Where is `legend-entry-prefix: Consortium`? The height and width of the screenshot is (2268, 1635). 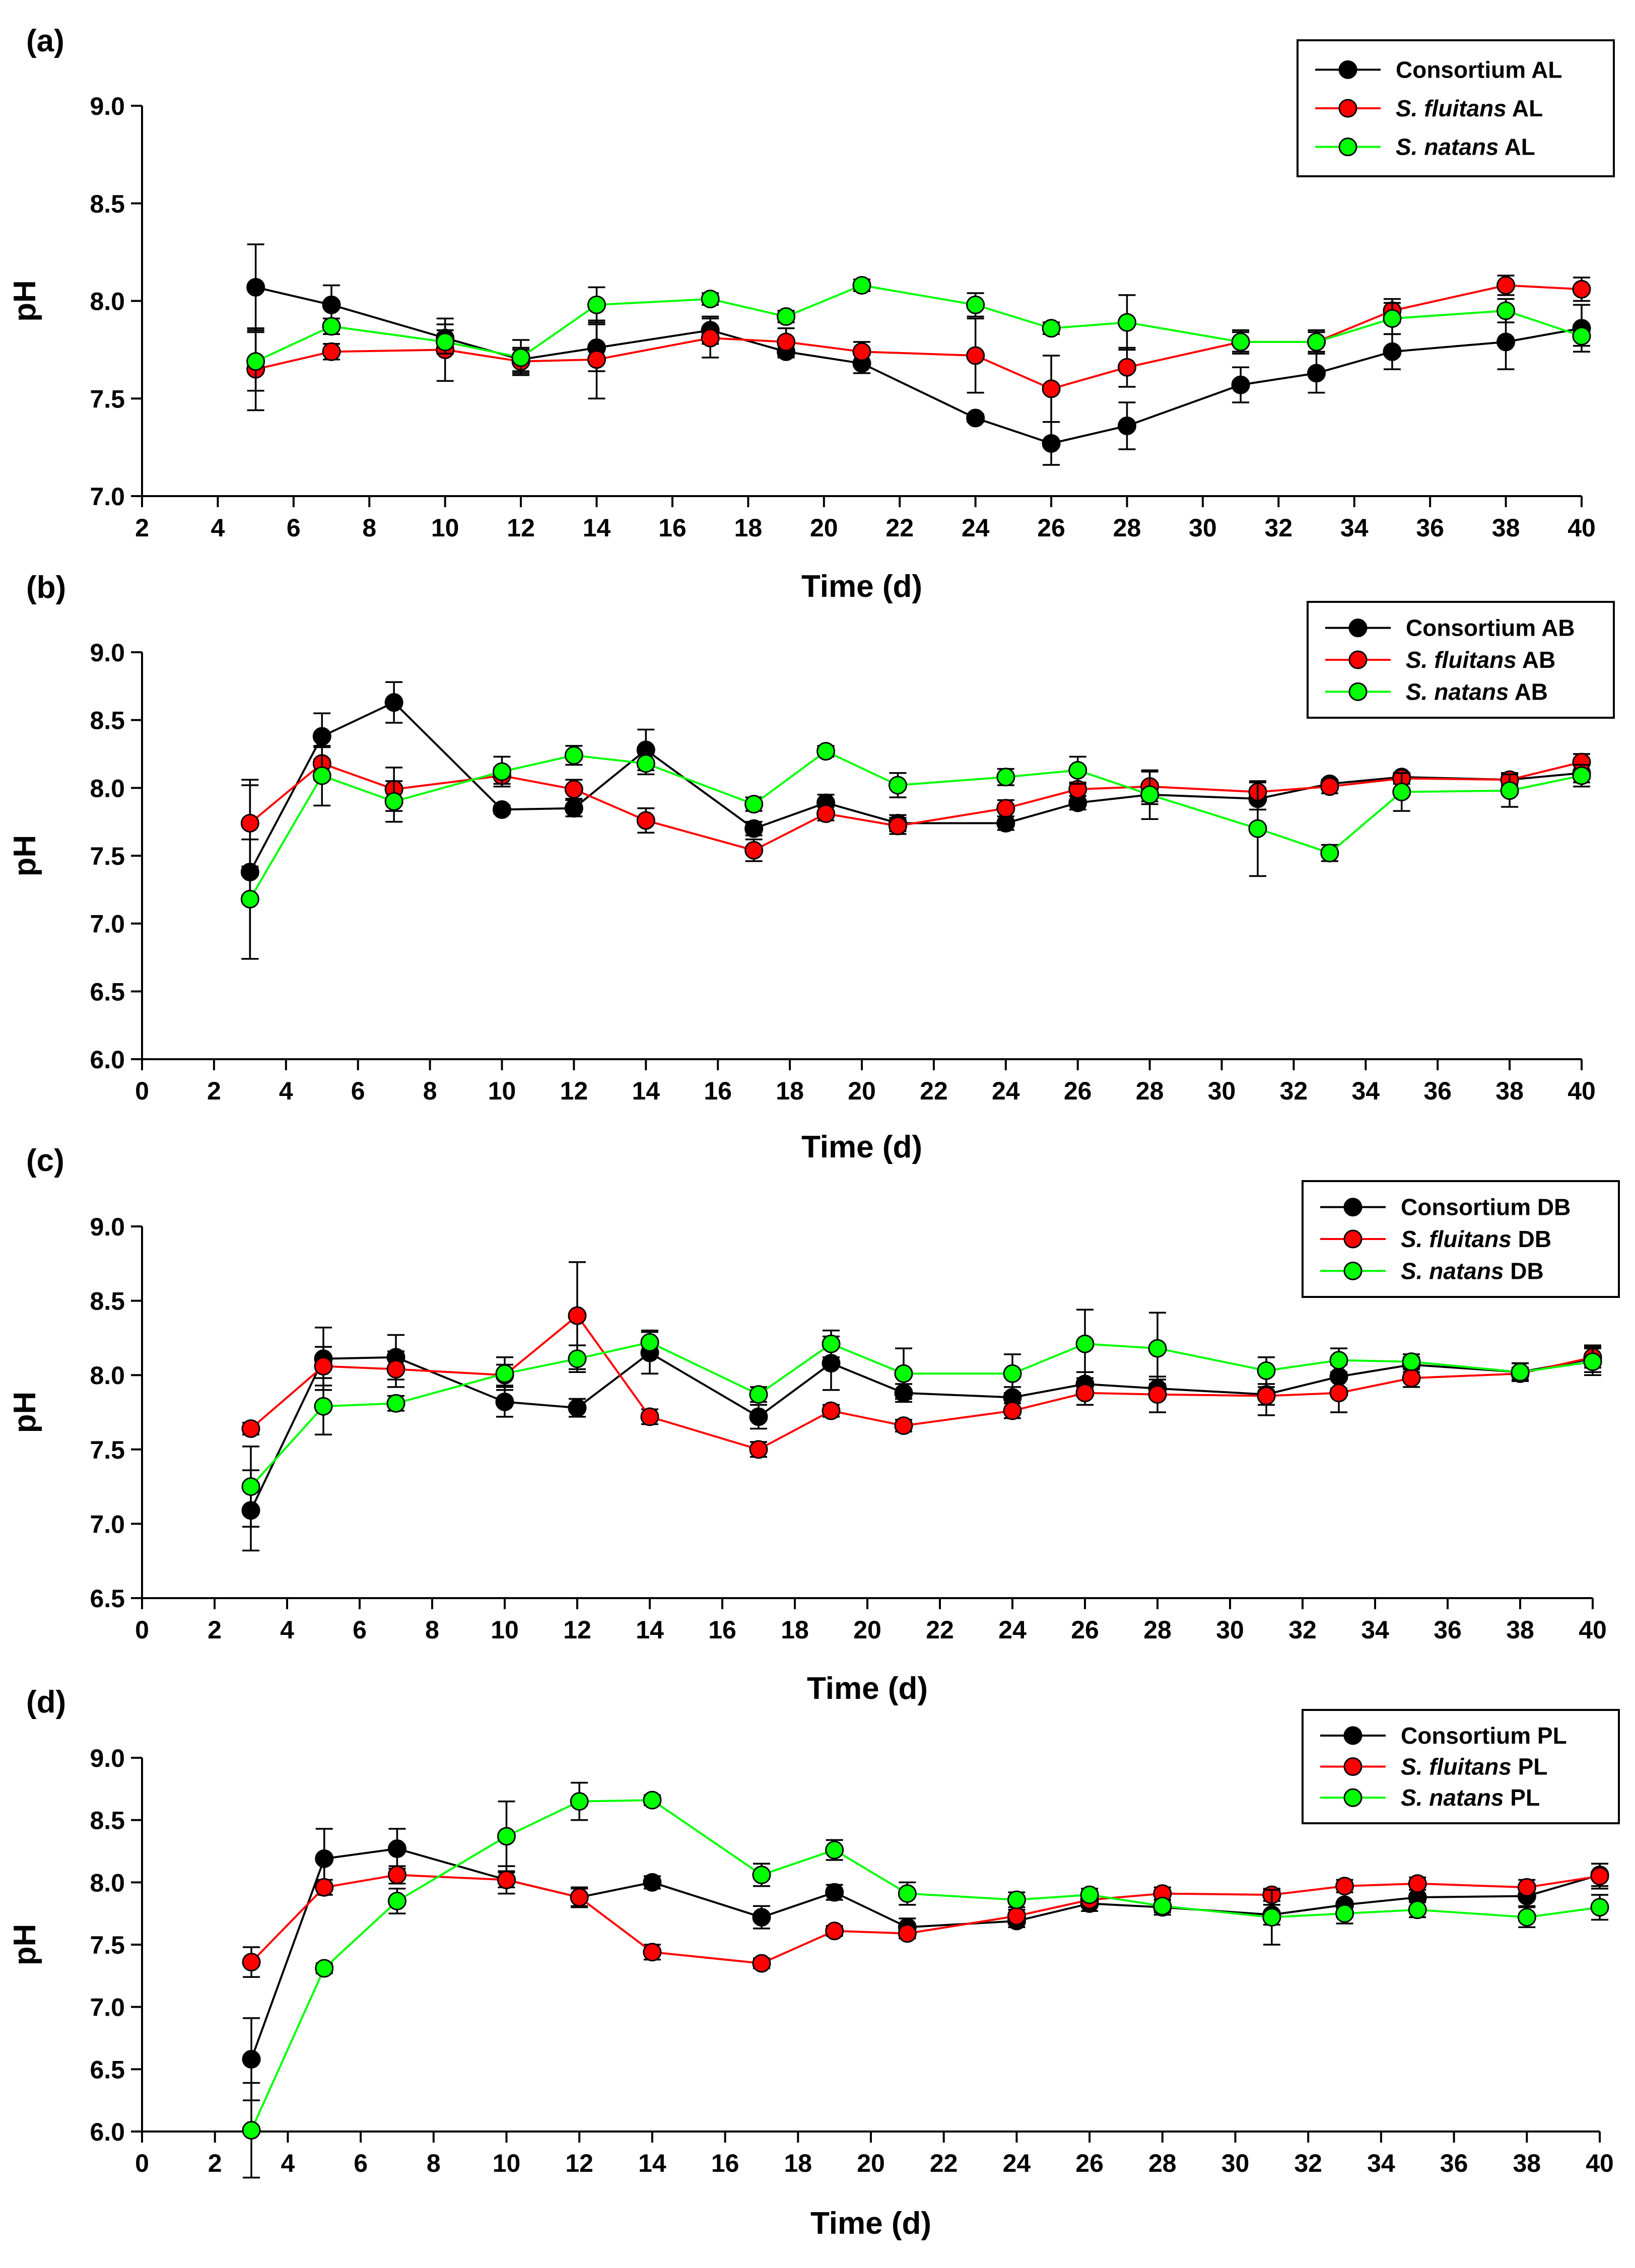
legend-entry-prefix: Consortium is located at coordinates (1466, 1207).